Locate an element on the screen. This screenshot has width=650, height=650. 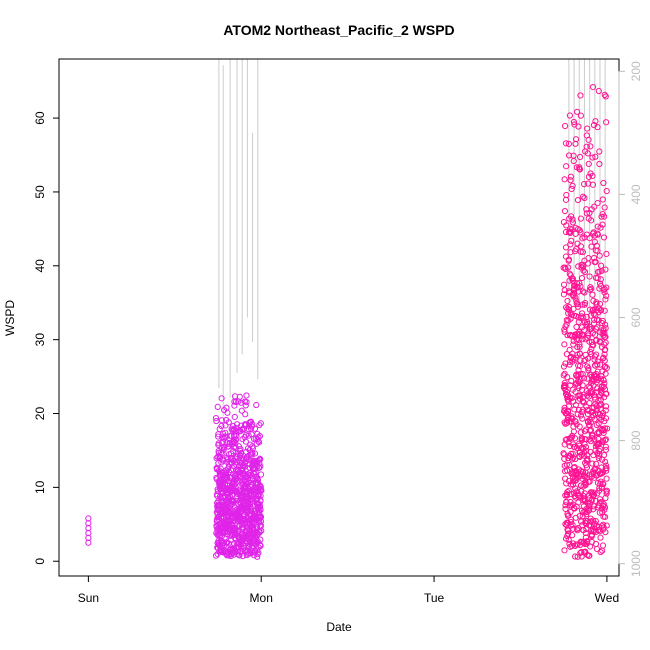
y-axis: 0 10 20 30 40 50 60 is located at coordinates (46, 338).